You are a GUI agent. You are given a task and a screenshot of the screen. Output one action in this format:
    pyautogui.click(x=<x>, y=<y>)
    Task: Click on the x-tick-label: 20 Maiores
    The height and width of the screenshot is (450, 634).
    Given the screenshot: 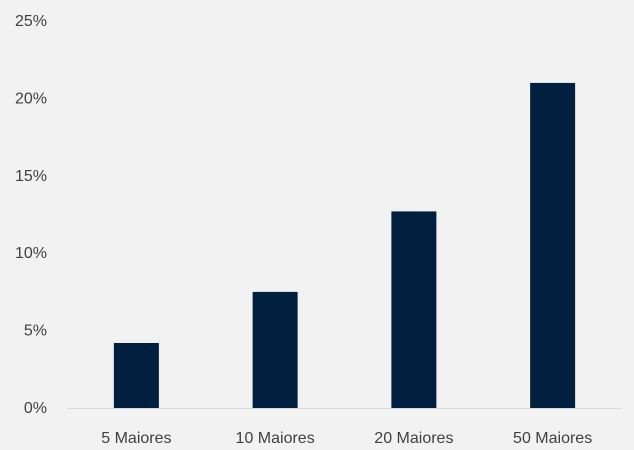 What is the action you would take?
    pyautogui.click(x=413, y=437)
    